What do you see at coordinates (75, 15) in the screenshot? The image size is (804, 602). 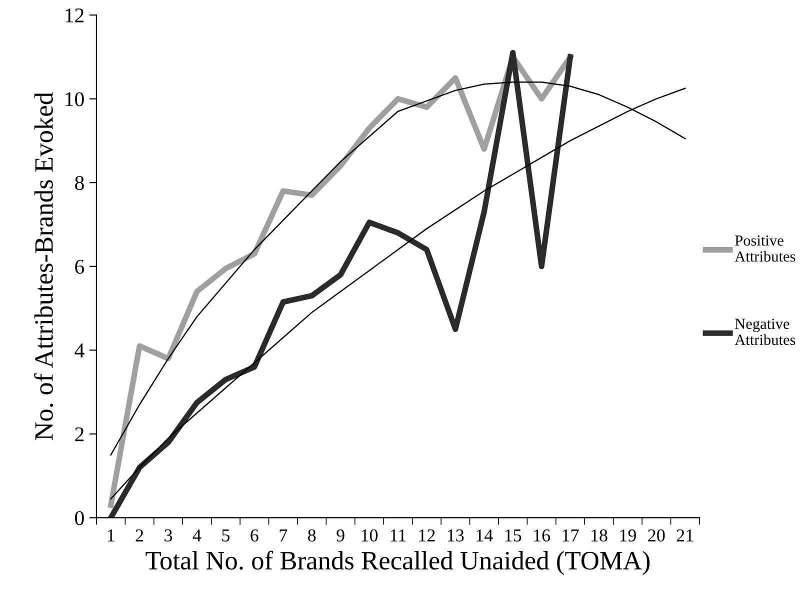 I see `y-tick-label: 12` at bounding box center [75, 15].